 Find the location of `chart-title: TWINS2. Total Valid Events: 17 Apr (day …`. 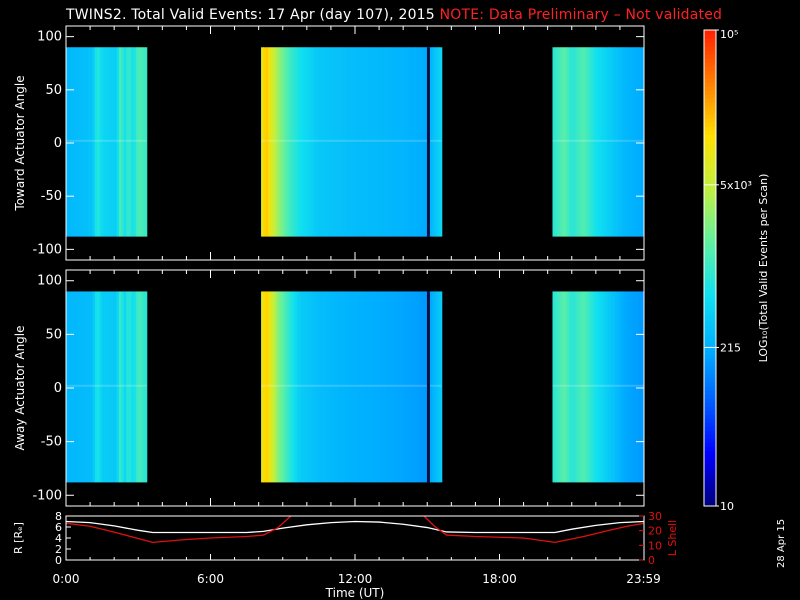

chart-title: TWINS2. Total Valid Events: 17 Apr (day … is located at coordinates (394, 15).